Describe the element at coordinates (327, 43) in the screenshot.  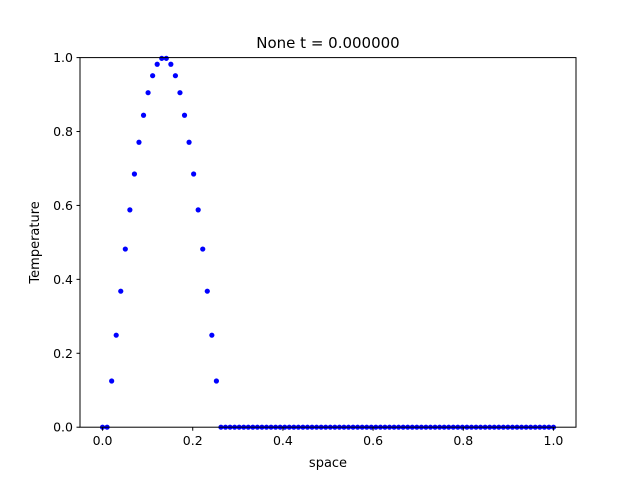
I see `chart-title: None t = 0.000000` at that location.